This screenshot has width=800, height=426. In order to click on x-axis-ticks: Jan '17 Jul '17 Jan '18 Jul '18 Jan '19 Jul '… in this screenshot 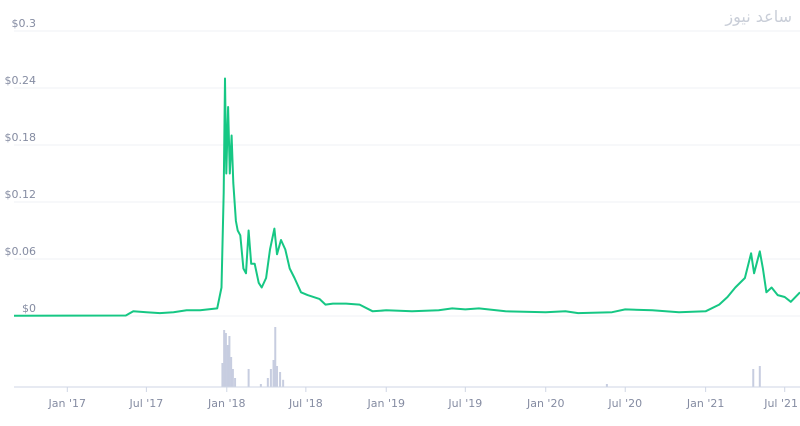, I will do `click(407, 398)`.